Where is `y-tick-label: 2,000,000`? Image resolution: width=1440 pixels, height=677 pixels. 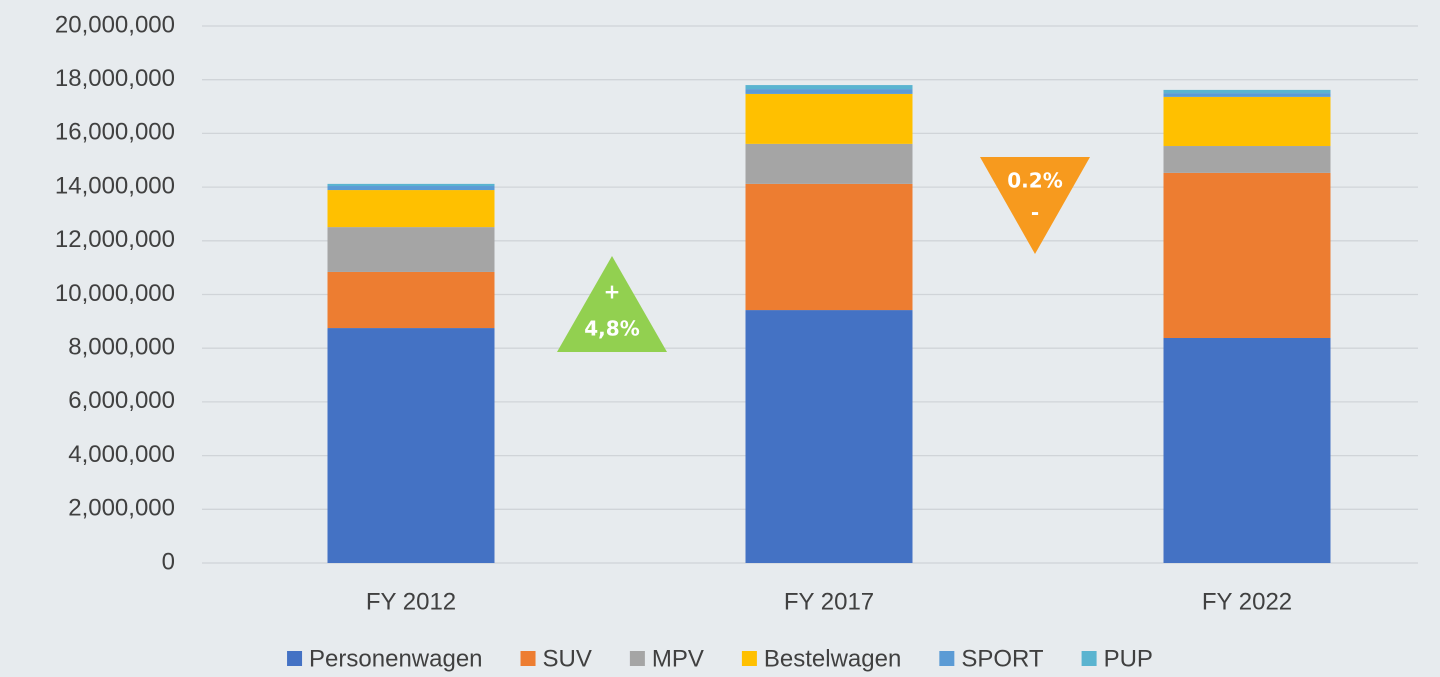 y-tick-label: 2,000,000 is located at coordinates (121, 508).